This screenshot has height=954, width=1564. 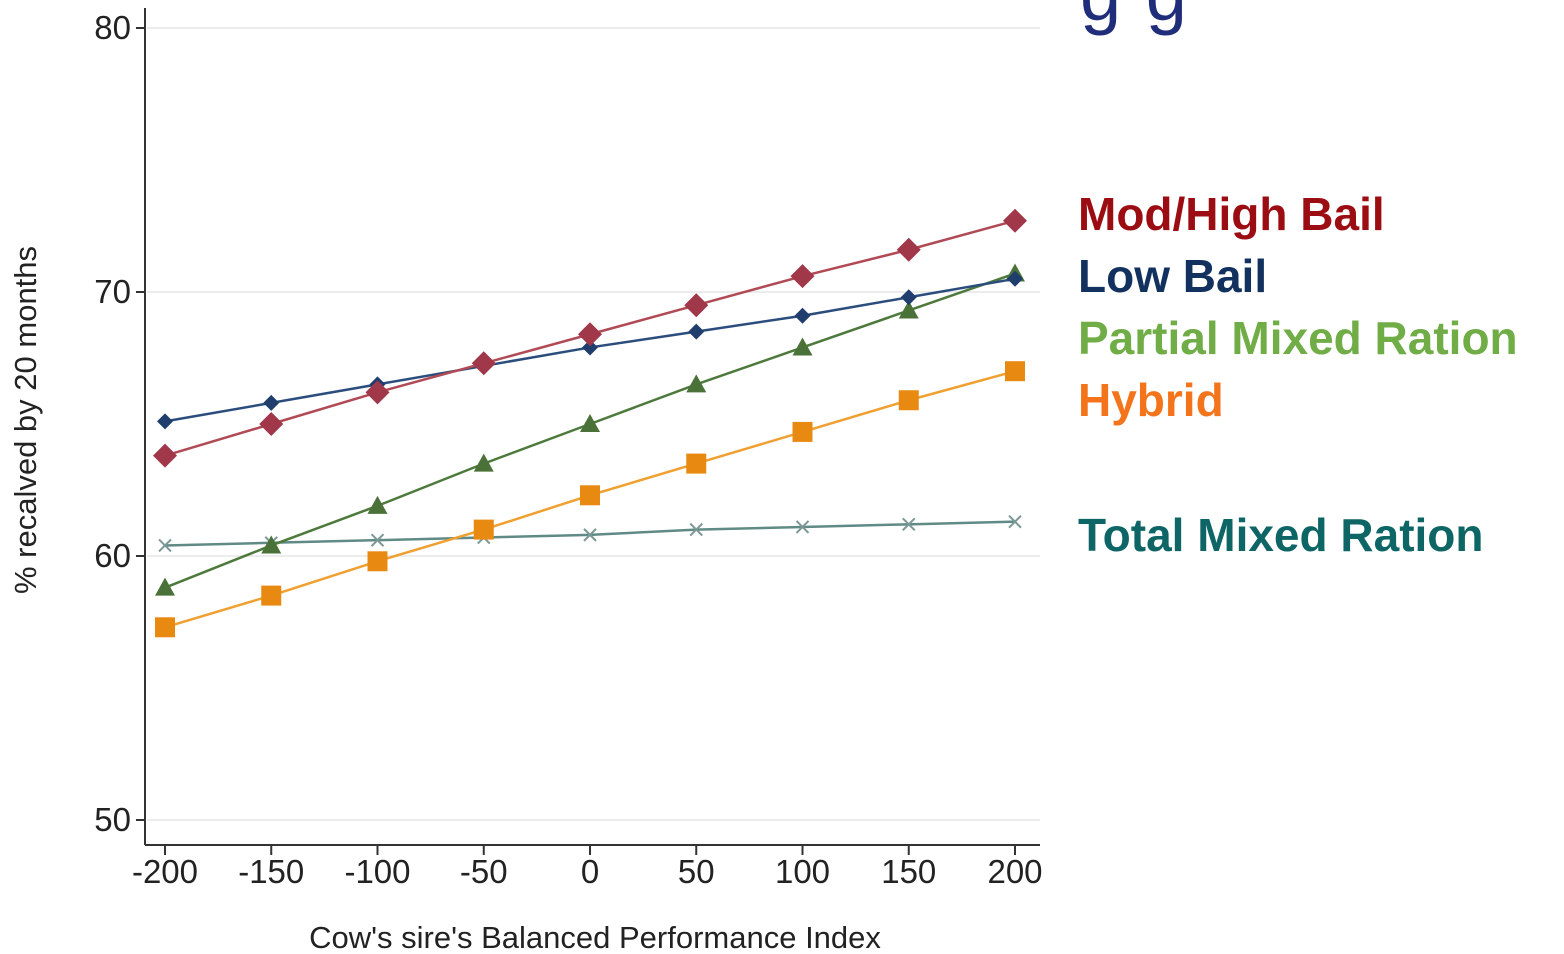 I want to click on x-tick-label: 150, so click(x=908, y=871).